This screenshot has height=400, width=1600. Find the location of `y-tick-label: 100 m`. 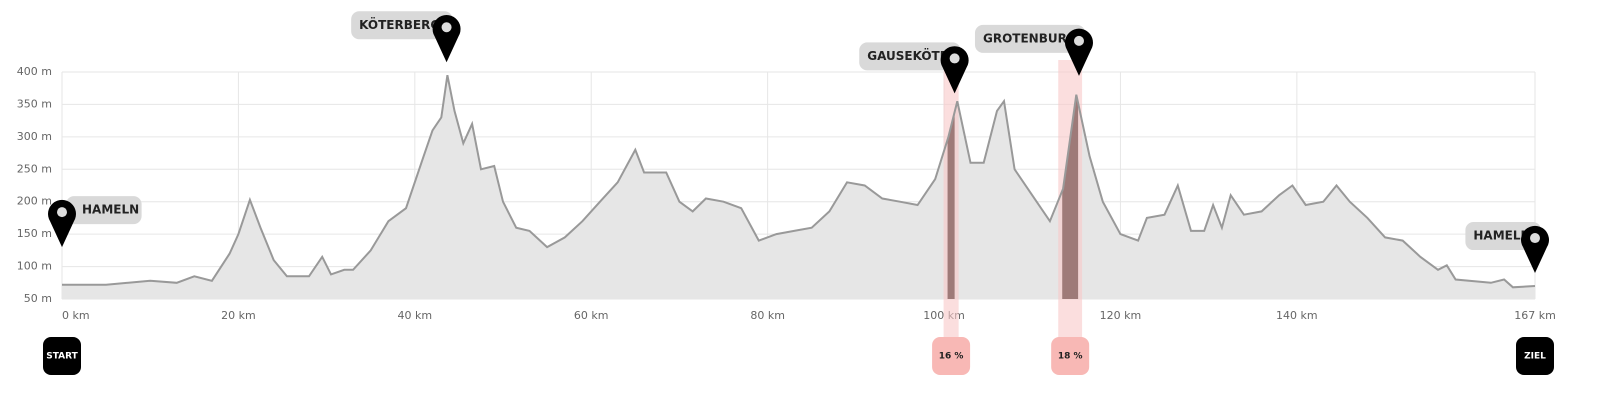

y-tick-label: 100 m is located at coordinates (34, 266).